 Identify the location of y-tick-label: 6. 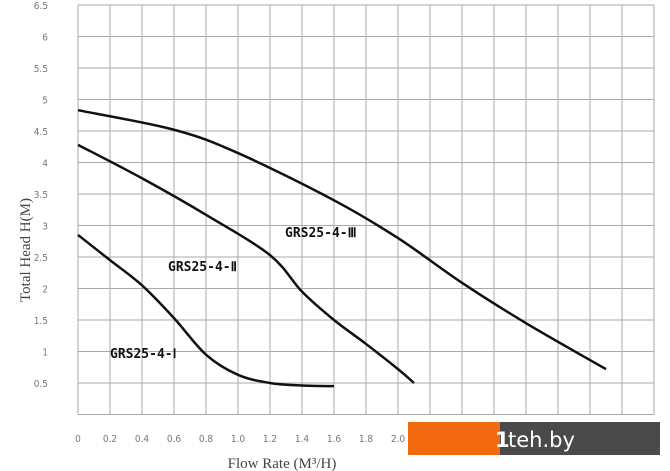
(45, 38).